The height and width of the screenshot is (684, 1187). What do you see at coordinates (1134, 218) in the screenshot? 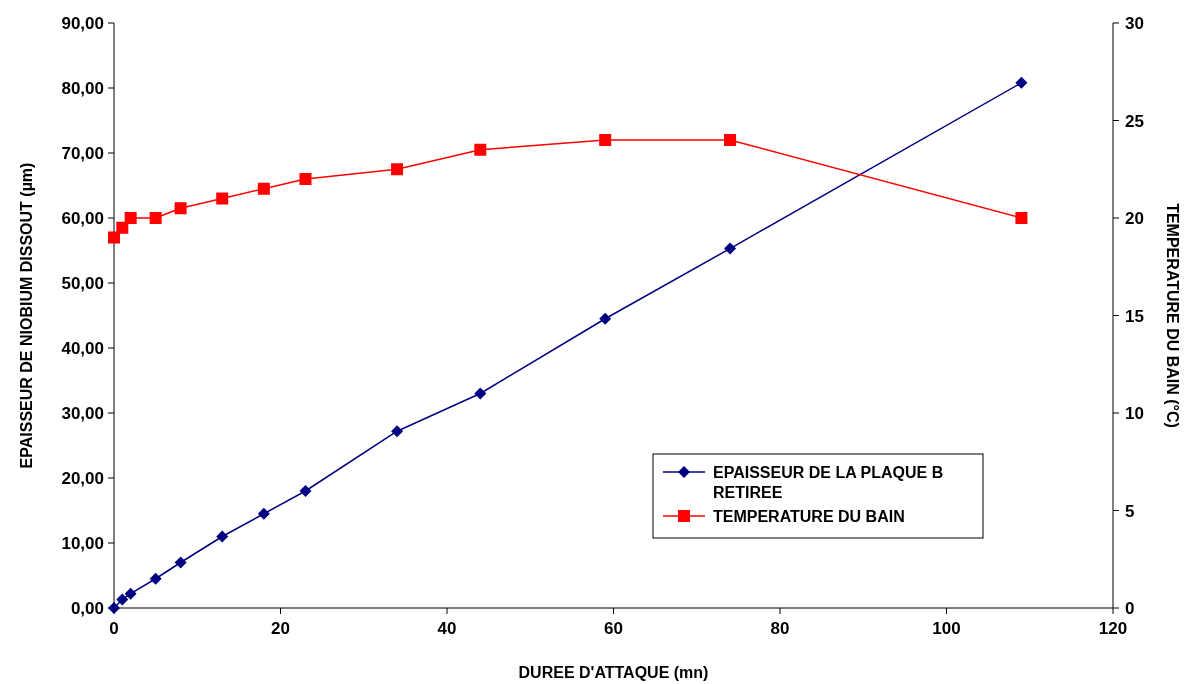
I see `y2-tick-label: 20` at bounding box center [1134, 218].